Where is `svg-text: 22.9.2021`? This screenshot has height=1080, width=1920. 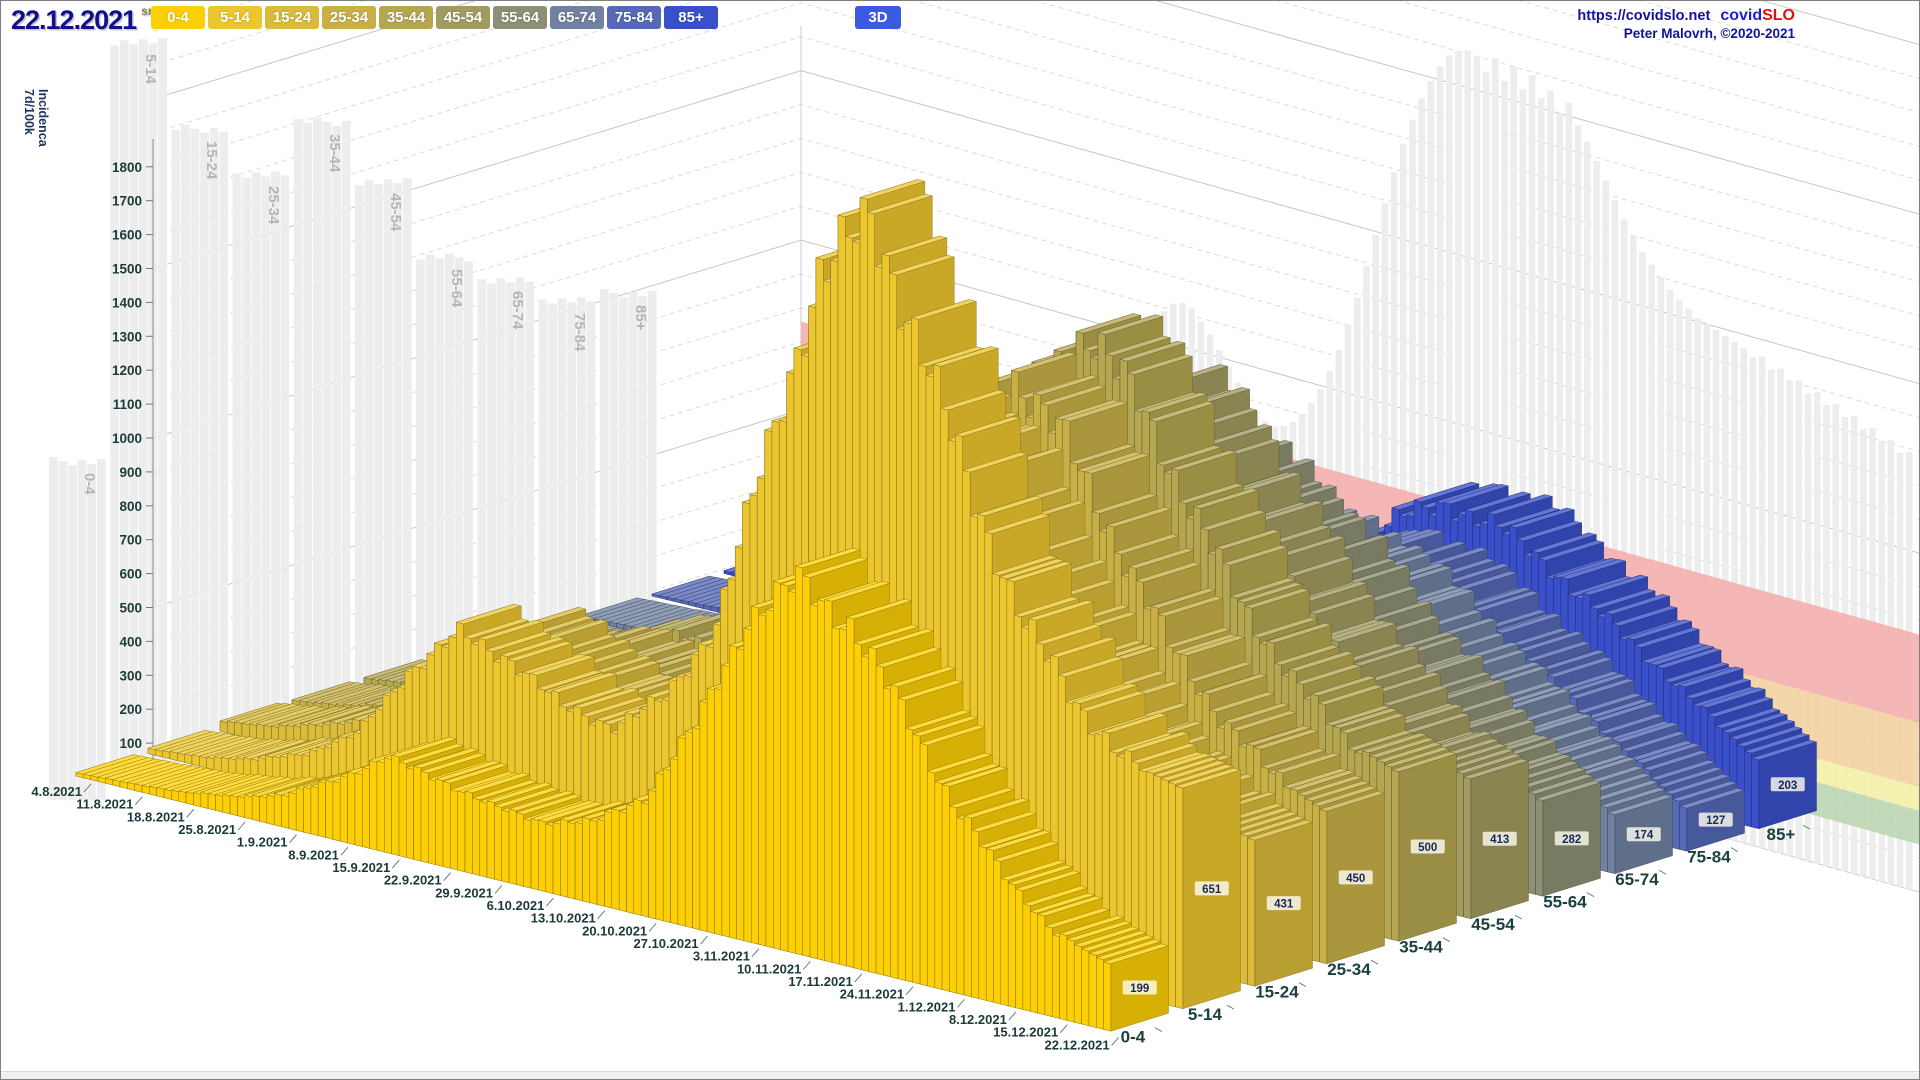
svg-text: 22.9.2021 is located at coordinates (413, 880).